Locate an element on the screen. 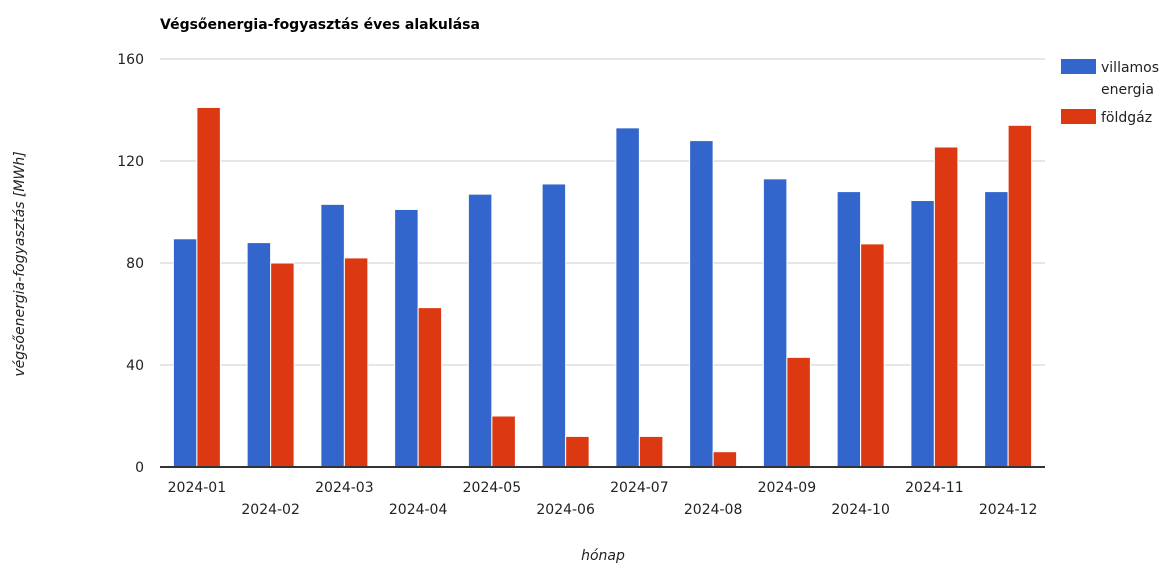 The image size is (1171, 565). x-tick-label: 2024-12 is located at coordinates (1008, 510).